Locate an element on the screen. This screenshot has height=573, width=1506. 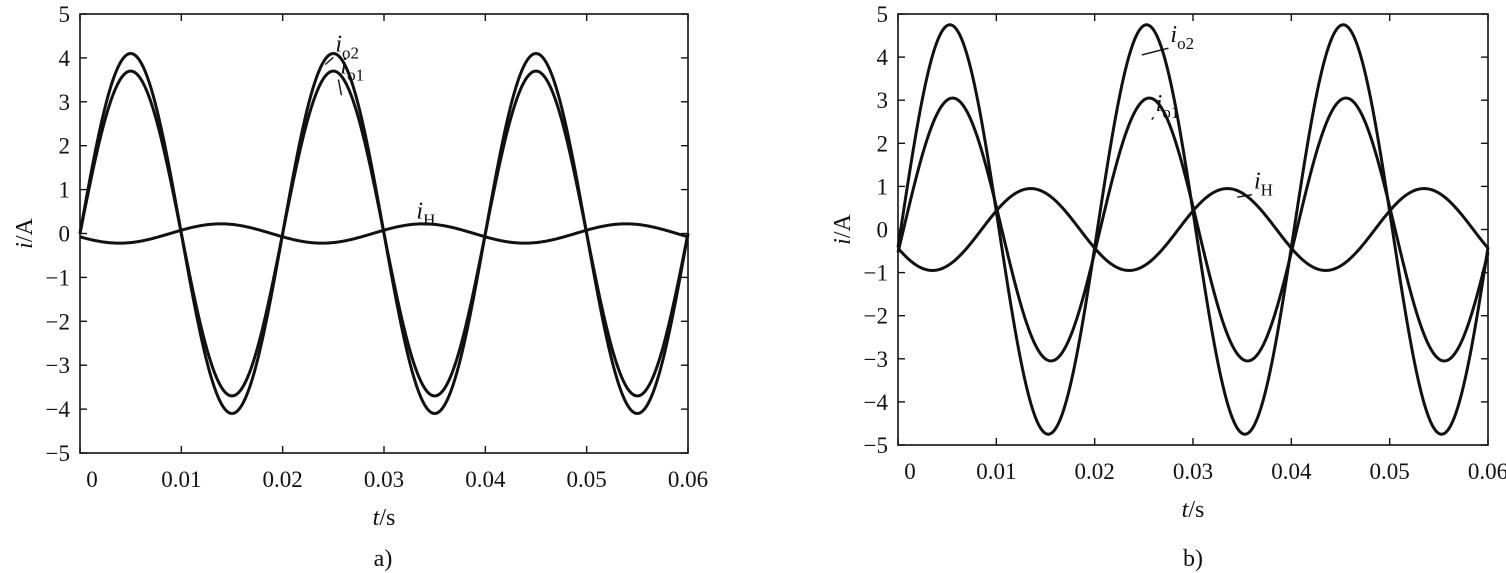
panel-label: b) is located at coordinates (1193, 559).